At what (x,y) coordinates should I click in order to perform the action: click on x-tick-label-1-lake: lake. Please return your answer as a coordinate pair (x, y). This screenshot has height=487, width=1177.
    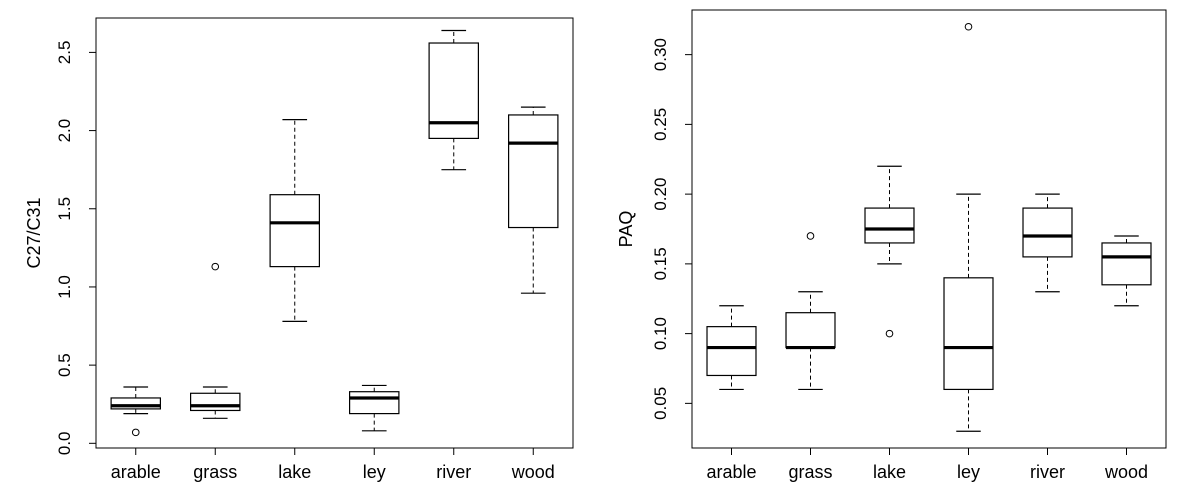
    Looking at the image, I should click on (294, 472).